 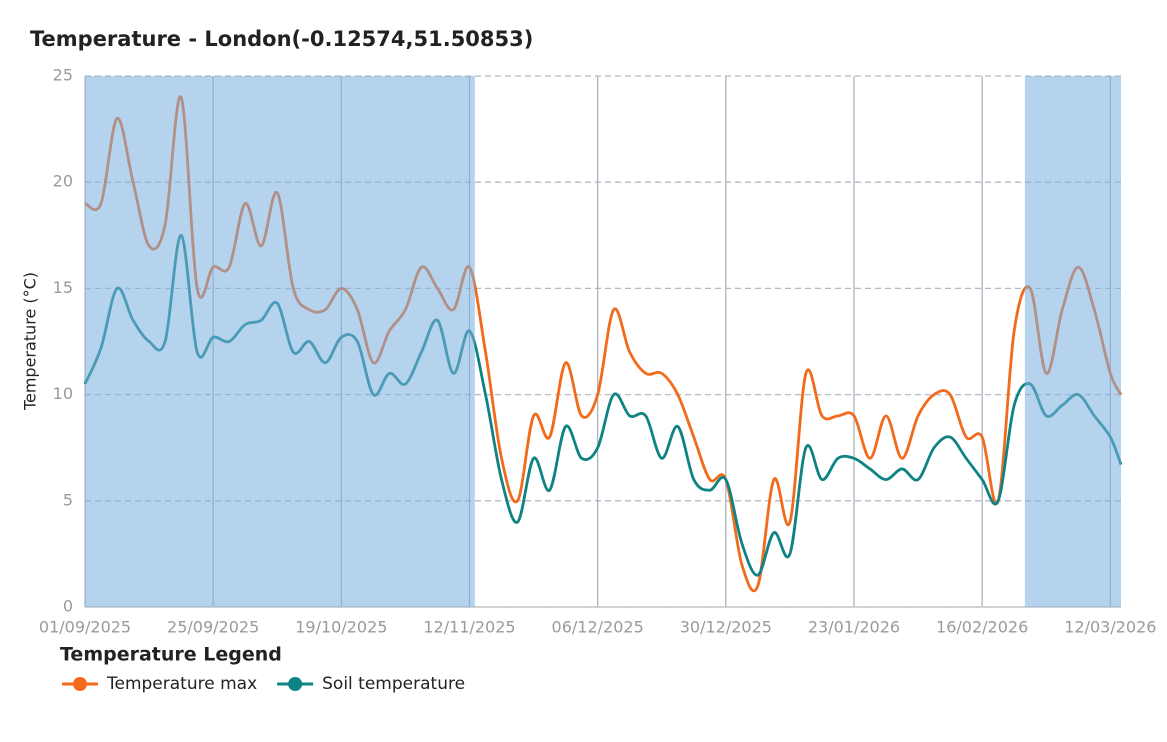 I want to click on x-tick-label: 12/03/2026, so click(x=1110, y=627).